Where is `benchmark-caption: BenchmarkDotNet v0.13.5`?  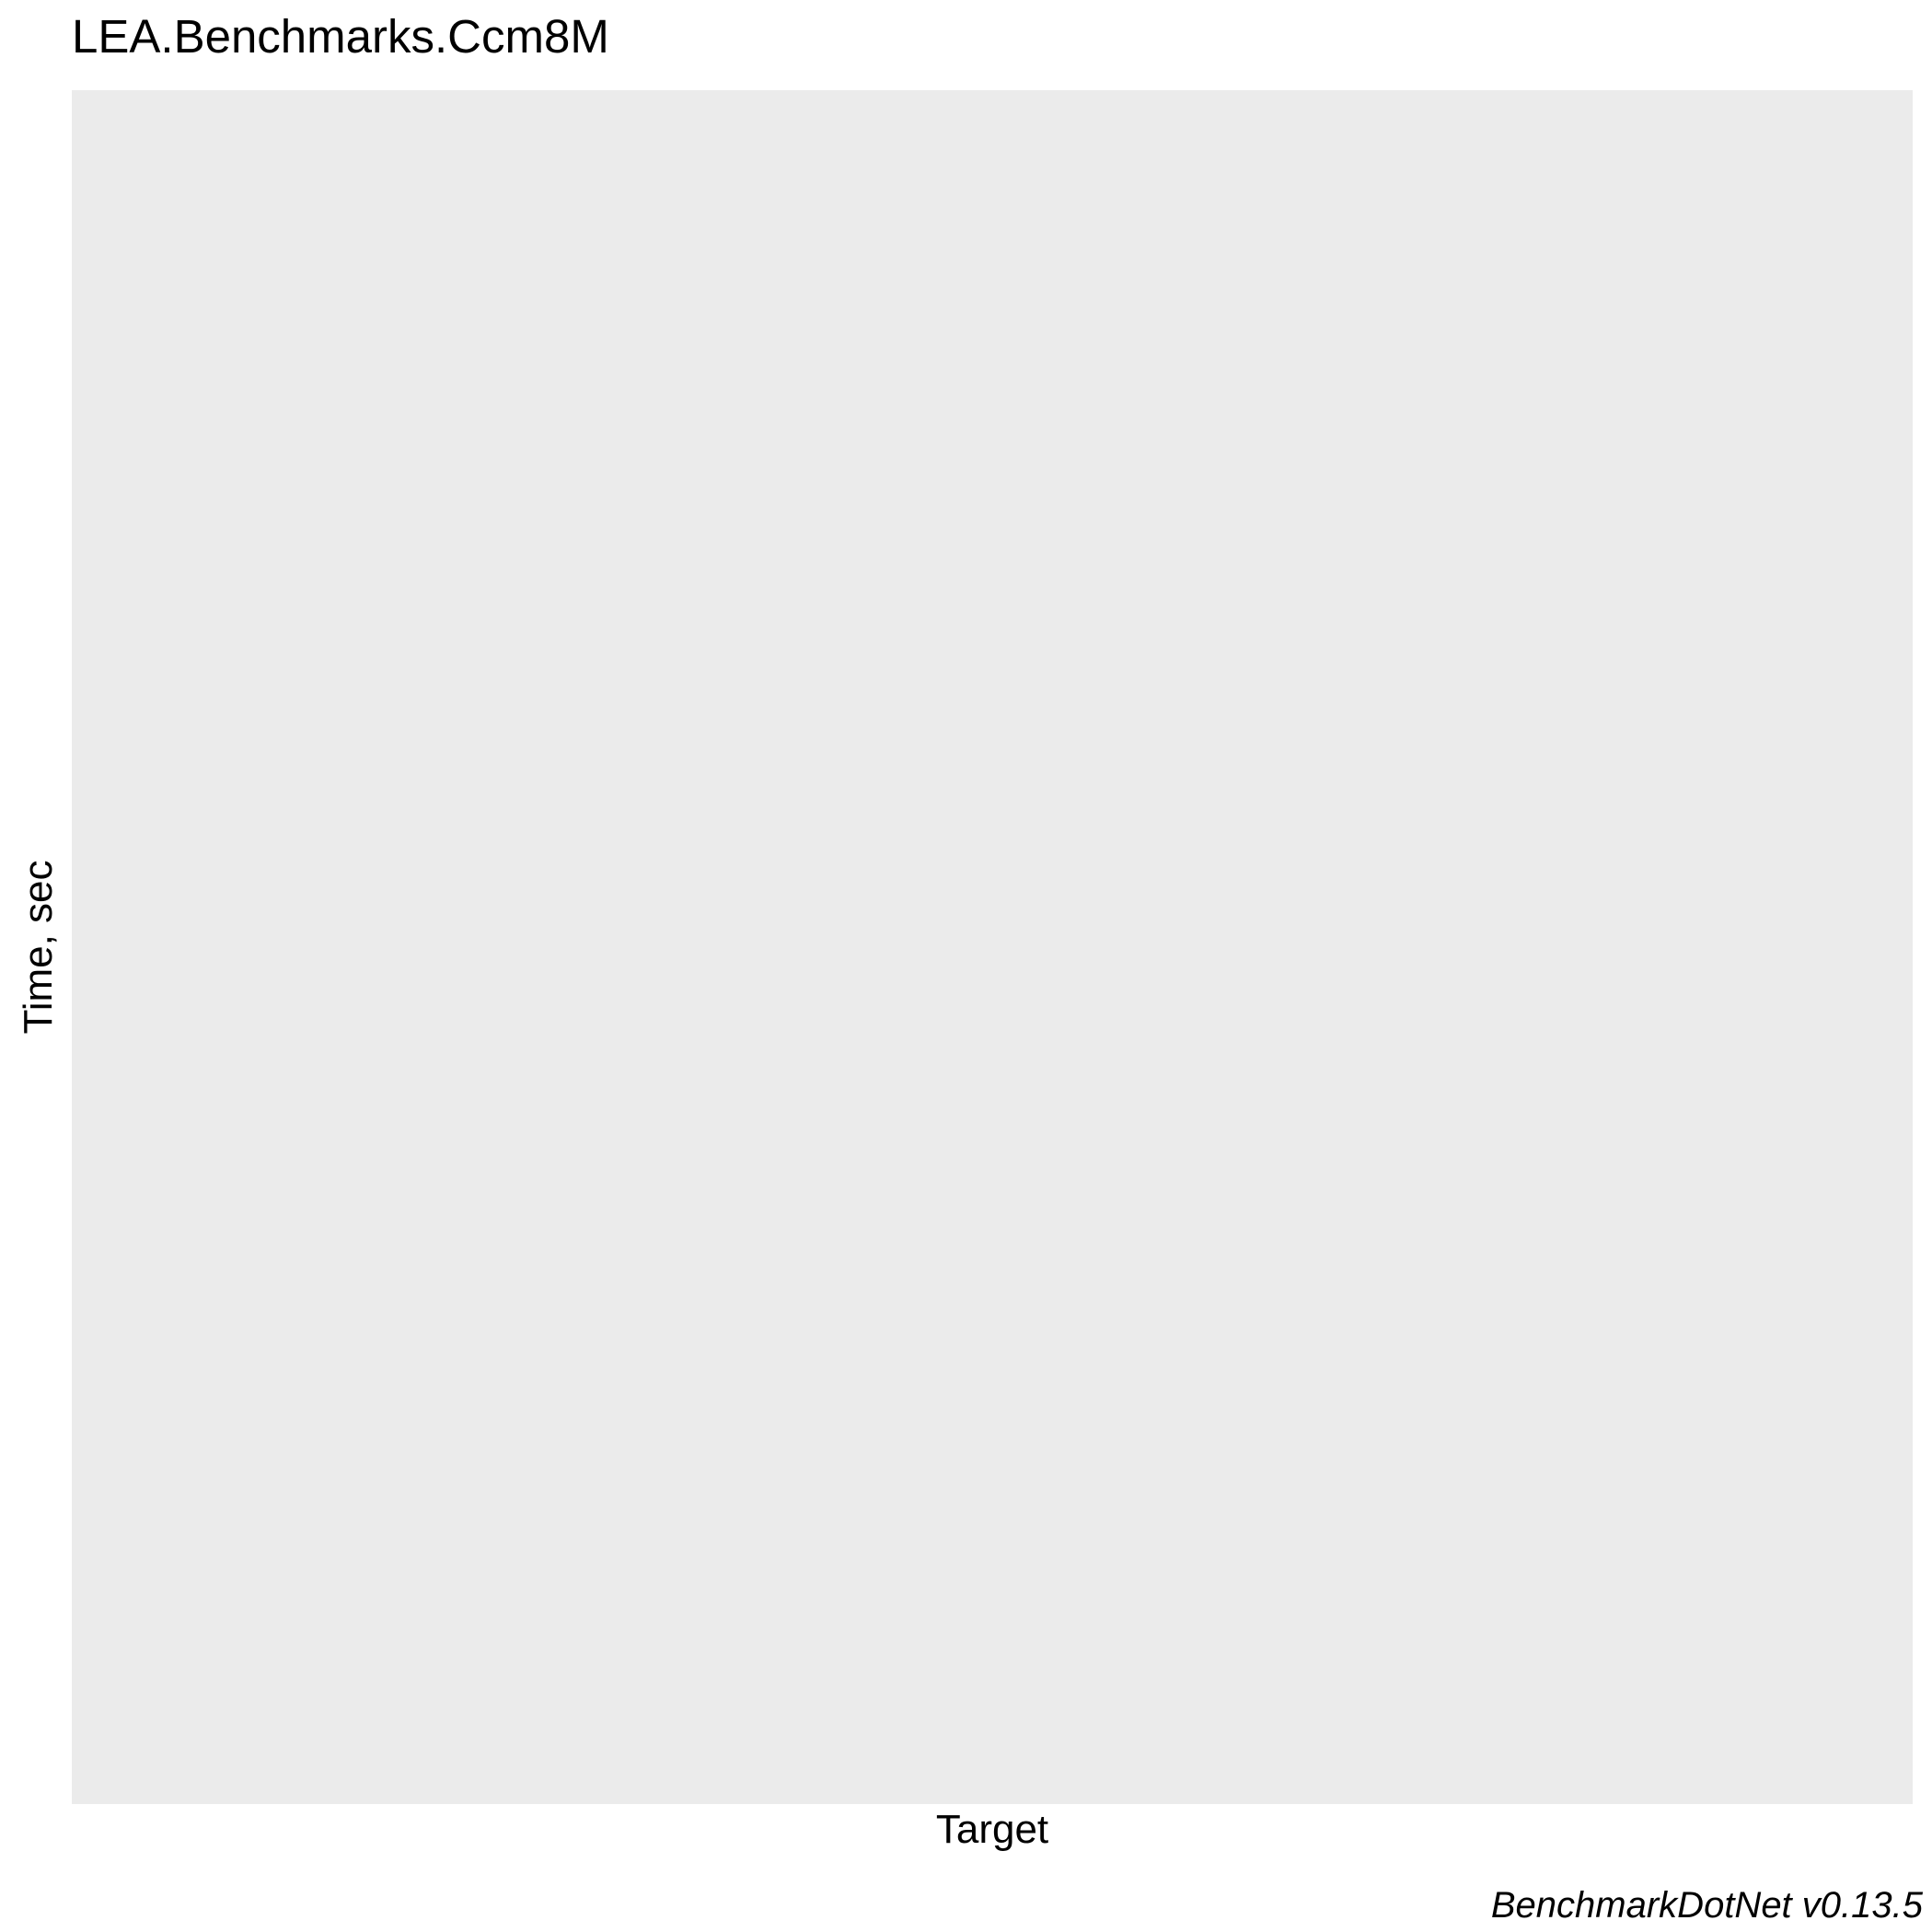
benchmark-caption: BenchmarkDotNet v0.13.5 is located at coordinates (1707, 1906).